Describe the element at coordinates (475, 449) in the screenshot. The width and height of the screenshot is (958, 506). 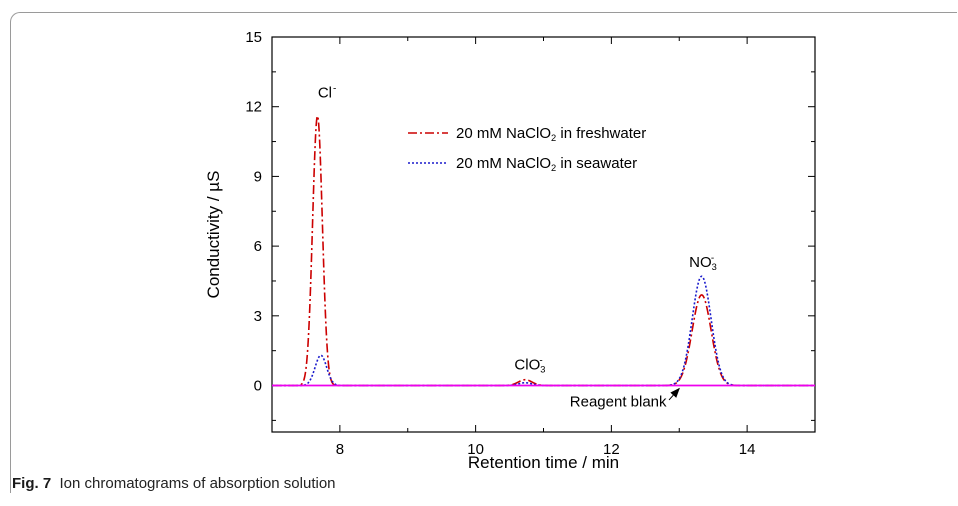
I see `x-tick-label: 10` at that location.